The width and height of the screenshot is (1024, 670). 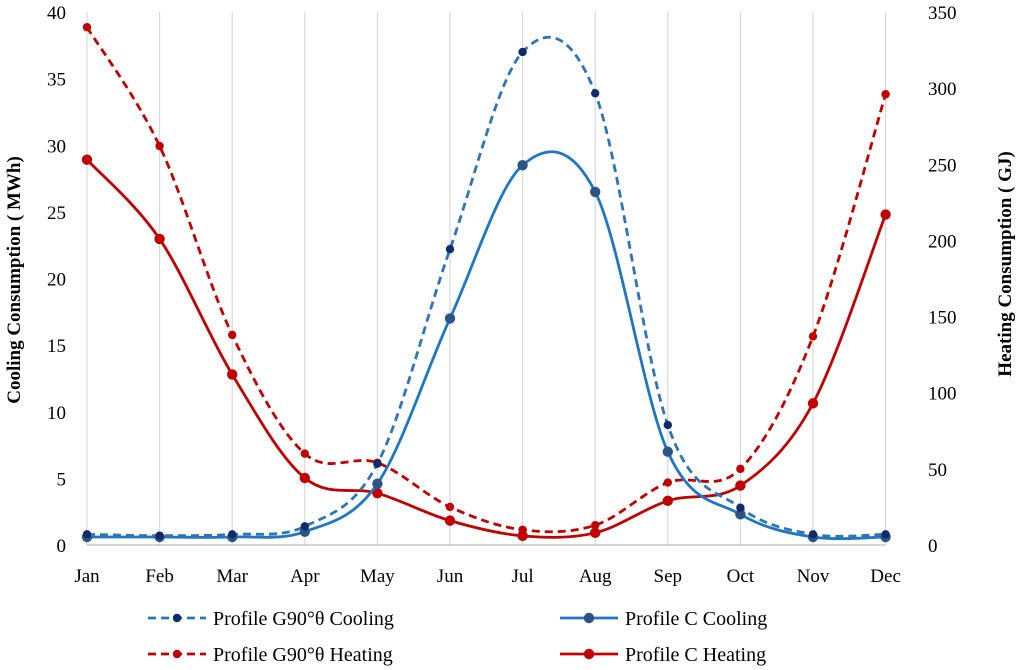 I want to click on data-point-profile-g90-cooling-aug, so click(x=595, y=93).